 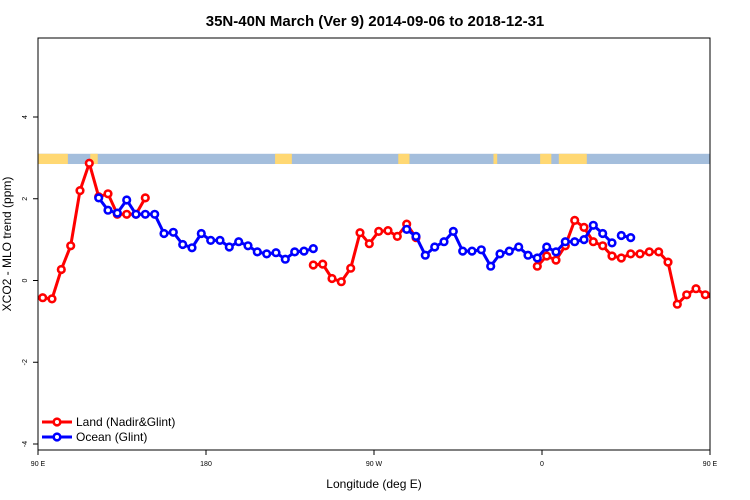 I want to click on y-axis: -4 -2 0 2 4, so click(x=30, y=281).